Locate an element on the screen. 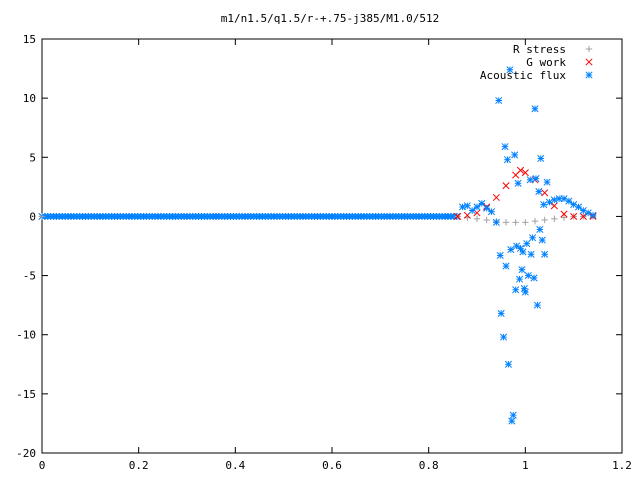 The height and width of the screenshot is (485, 640). y-tick-label: -5 is located at coordinates (29, 276).